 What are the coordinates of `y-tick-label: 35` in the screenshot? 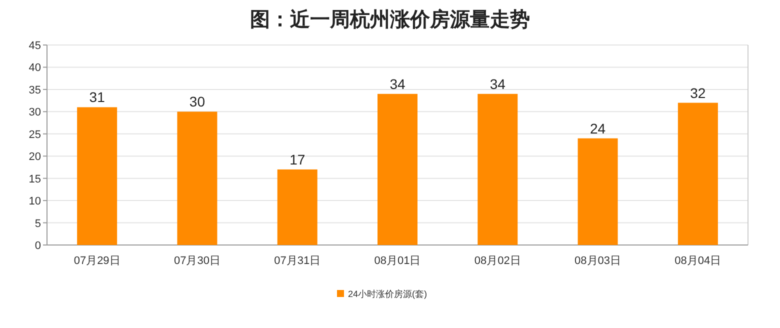 It's located at (34, 90).